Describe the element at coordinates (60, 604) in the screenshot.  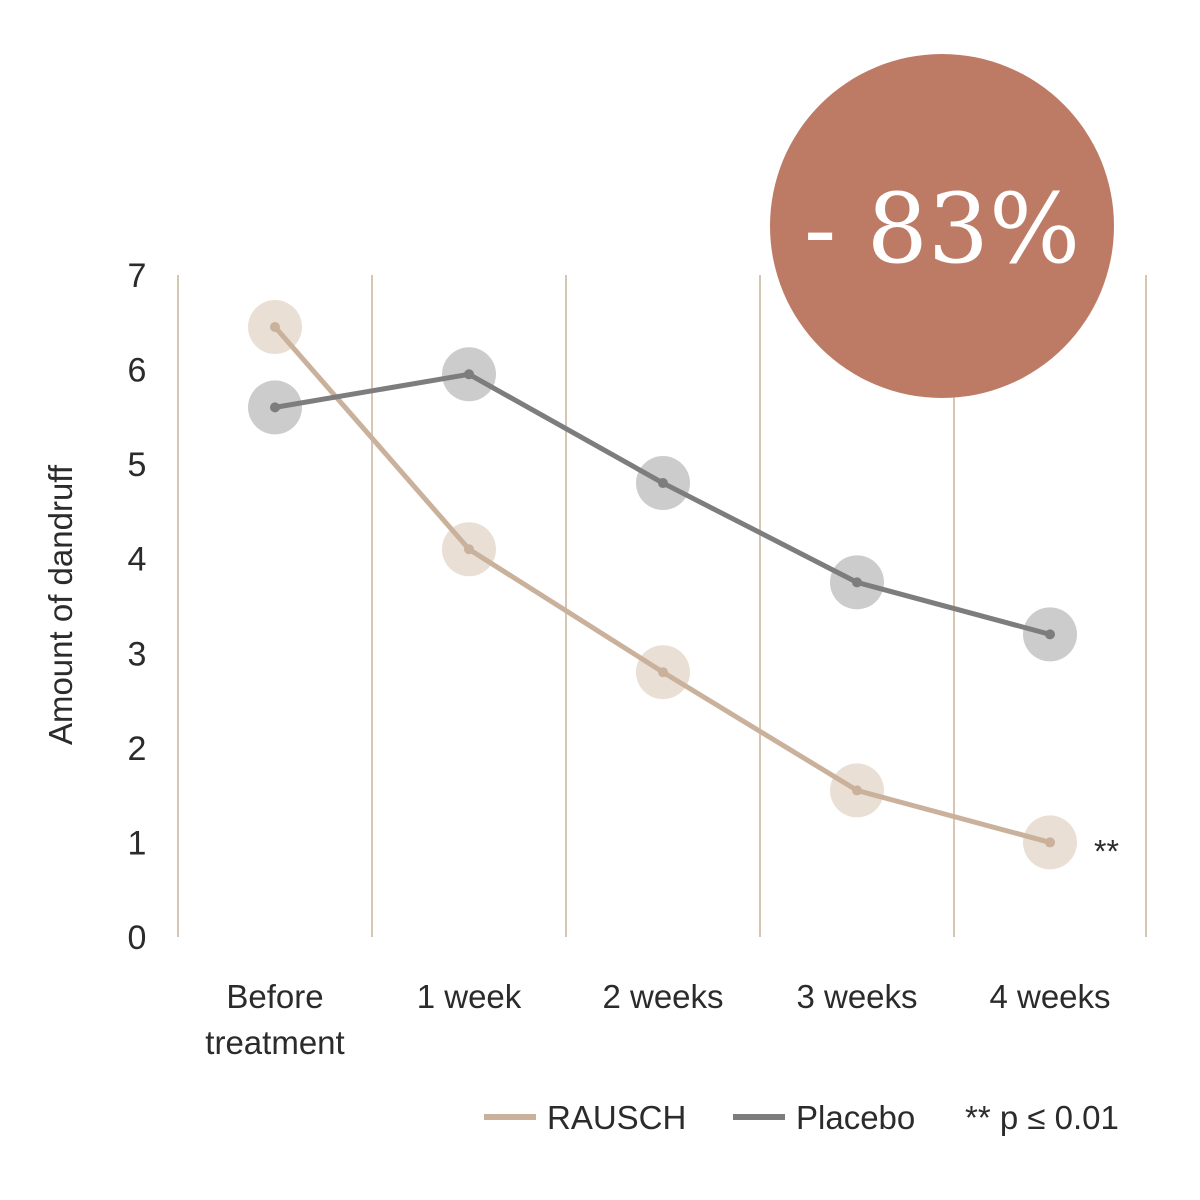
I see `y-axis-label: Amount of dandruff` at that location.